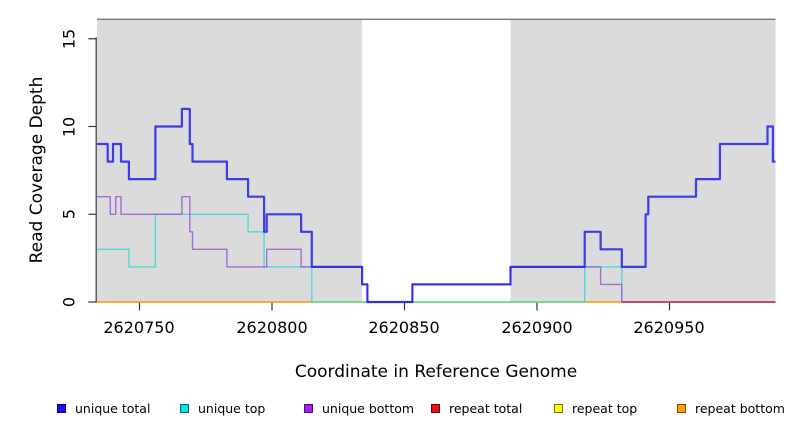  I want to click on legend-label: repeat total, so click(486, 408).